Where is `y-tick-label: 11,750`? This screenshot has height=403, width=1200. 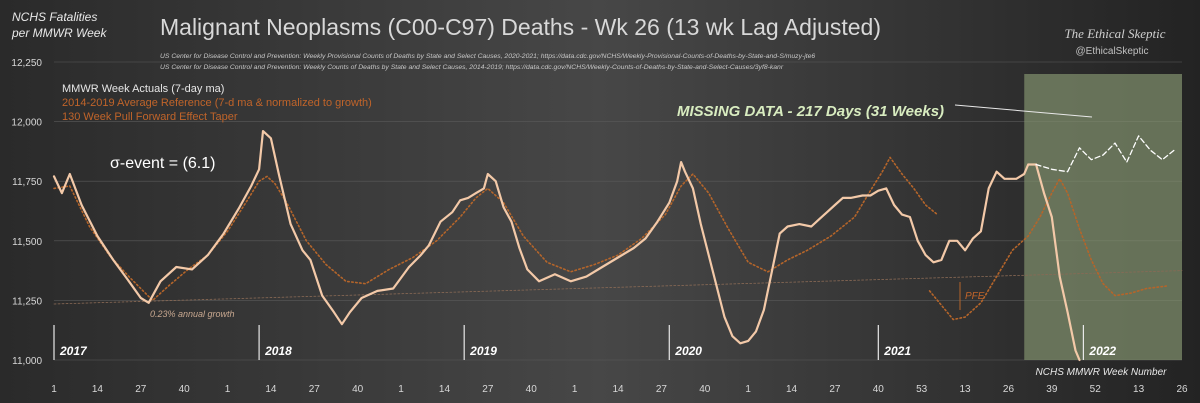
y-tick-label: 11,750 is located at coordinates (27, 182).